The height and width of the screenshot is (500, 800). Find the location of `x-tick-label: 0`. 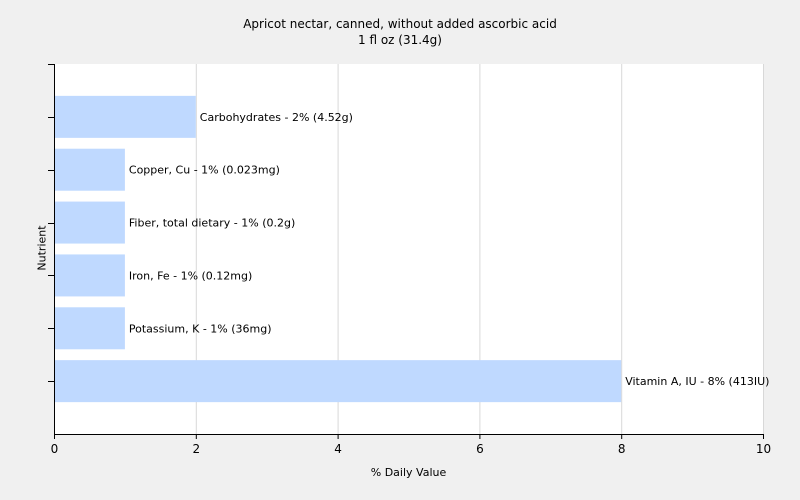

x-tick-label: 0 is located at coordinates (55, 449).